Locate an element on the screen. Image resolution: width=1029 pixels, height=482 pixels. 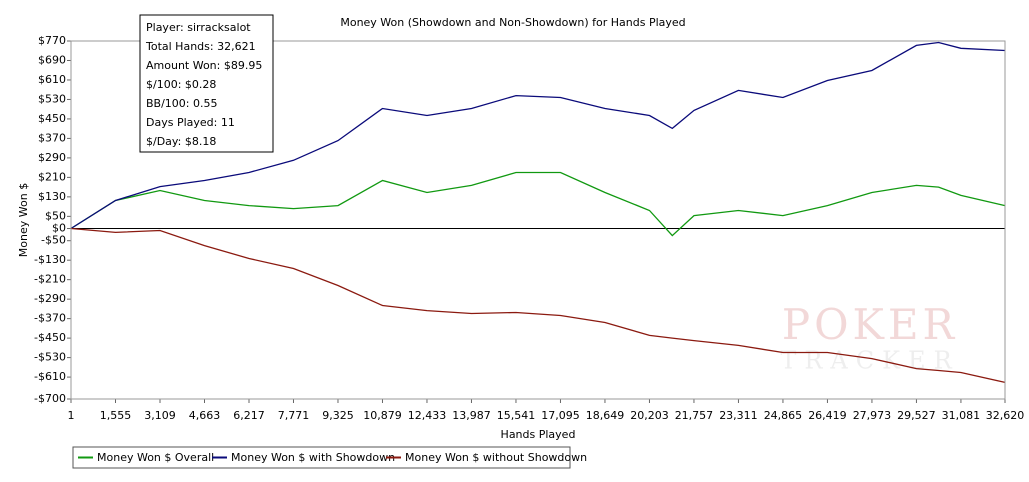
x-tick-label: 1 is located at coordinates (71, 415).